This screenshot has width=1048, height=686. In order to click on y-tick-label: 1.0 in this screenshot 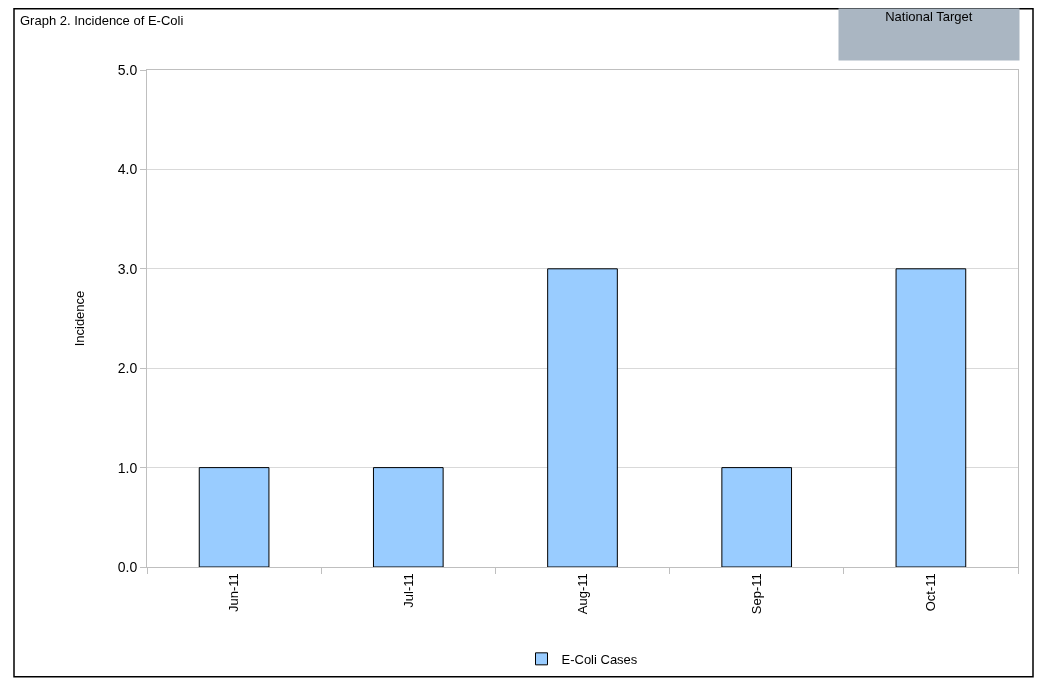, I will do `click(127, 467)`.